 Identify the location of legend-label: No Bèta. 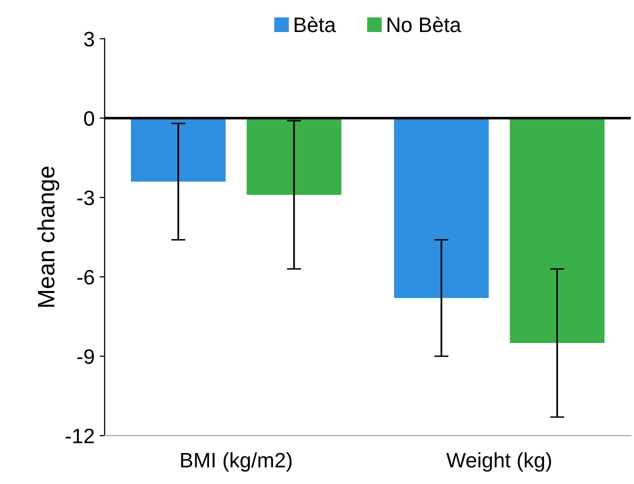
(425, 24).